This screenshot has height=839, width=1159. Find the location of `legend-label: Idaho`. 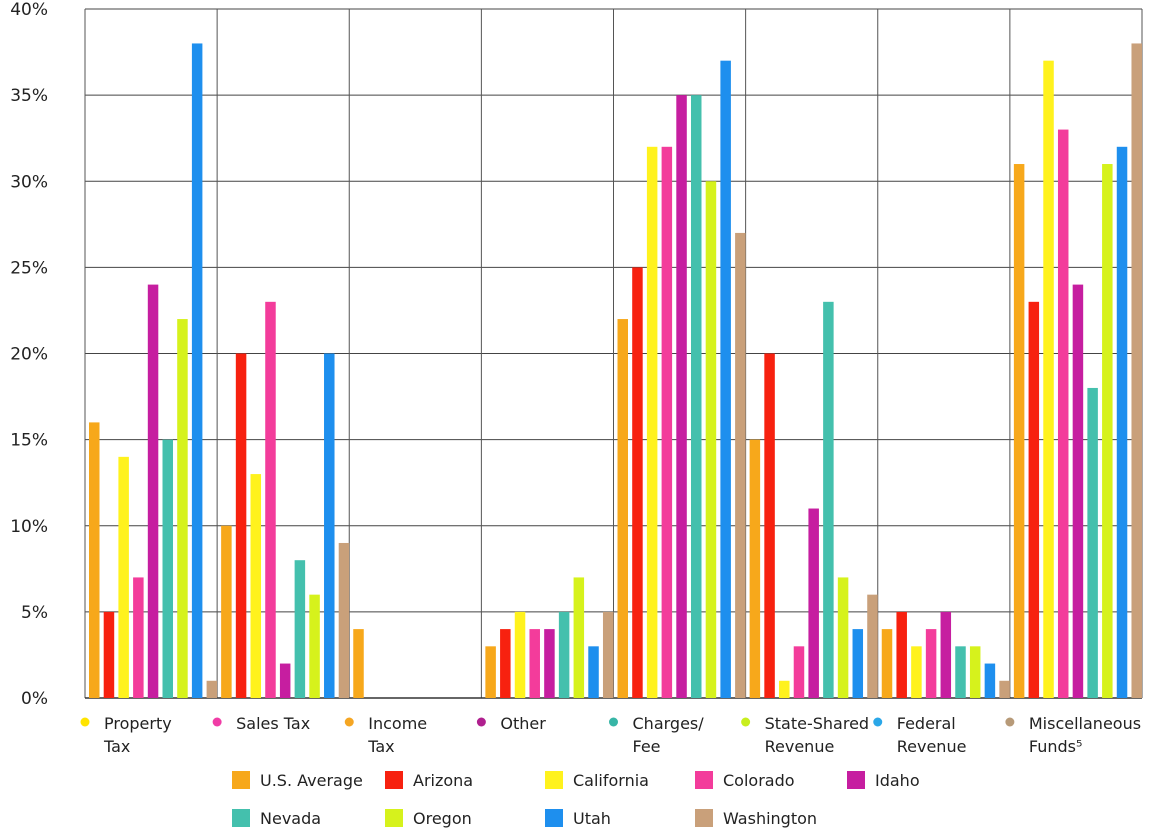

legend-label: Idaho is located at coordinates (897, 780).